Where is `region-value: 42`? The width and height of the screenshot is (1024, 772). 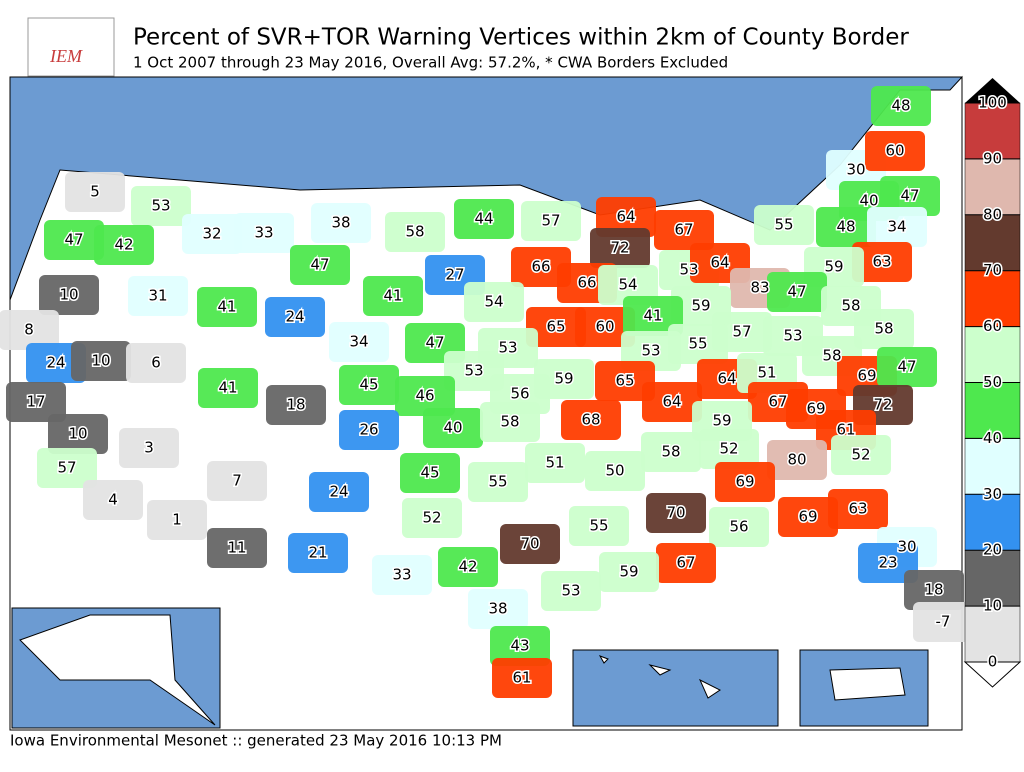
region-value: 42 is located at coordinates (123, 245).